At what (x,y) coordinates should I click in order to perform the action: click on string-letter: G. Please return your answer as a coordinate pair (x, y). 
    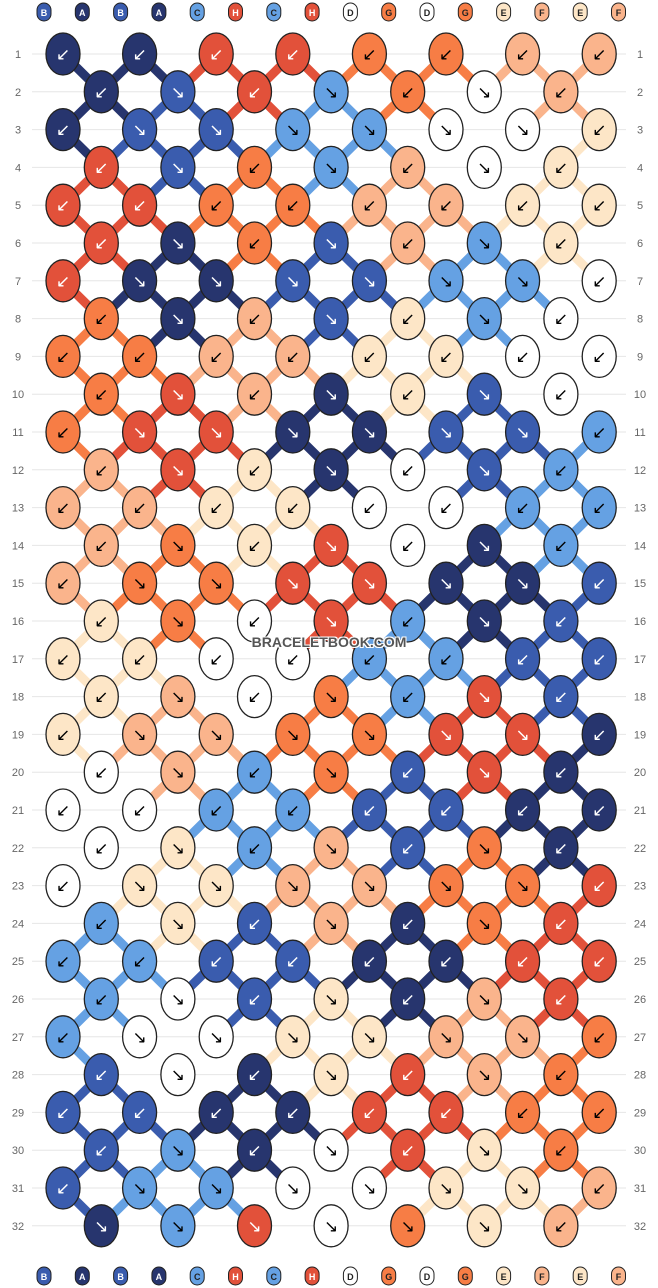
    Looking at the image, I should click on (465, 13).